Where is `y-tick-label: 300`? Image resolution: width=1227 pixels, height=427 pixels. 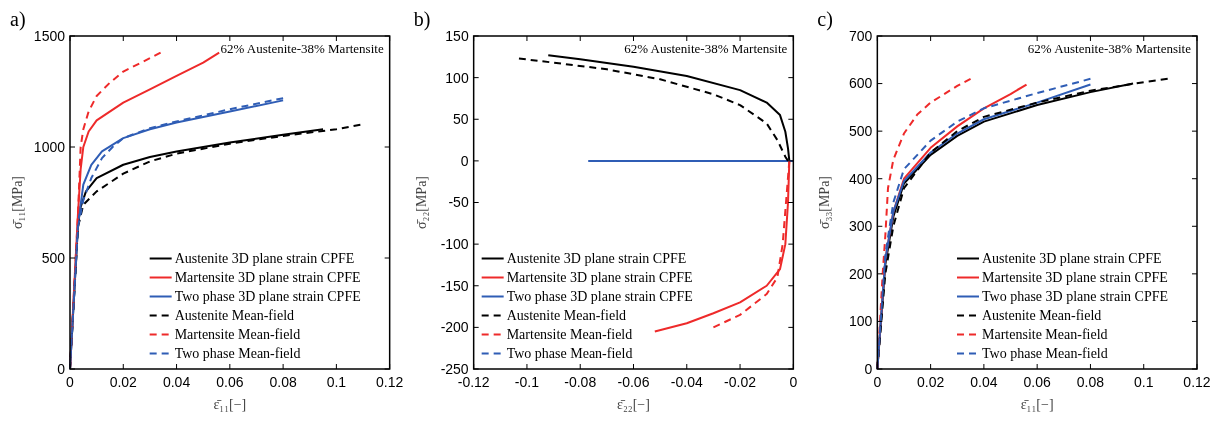 y-tick-label: 300 is located at coordinates (860, 226).